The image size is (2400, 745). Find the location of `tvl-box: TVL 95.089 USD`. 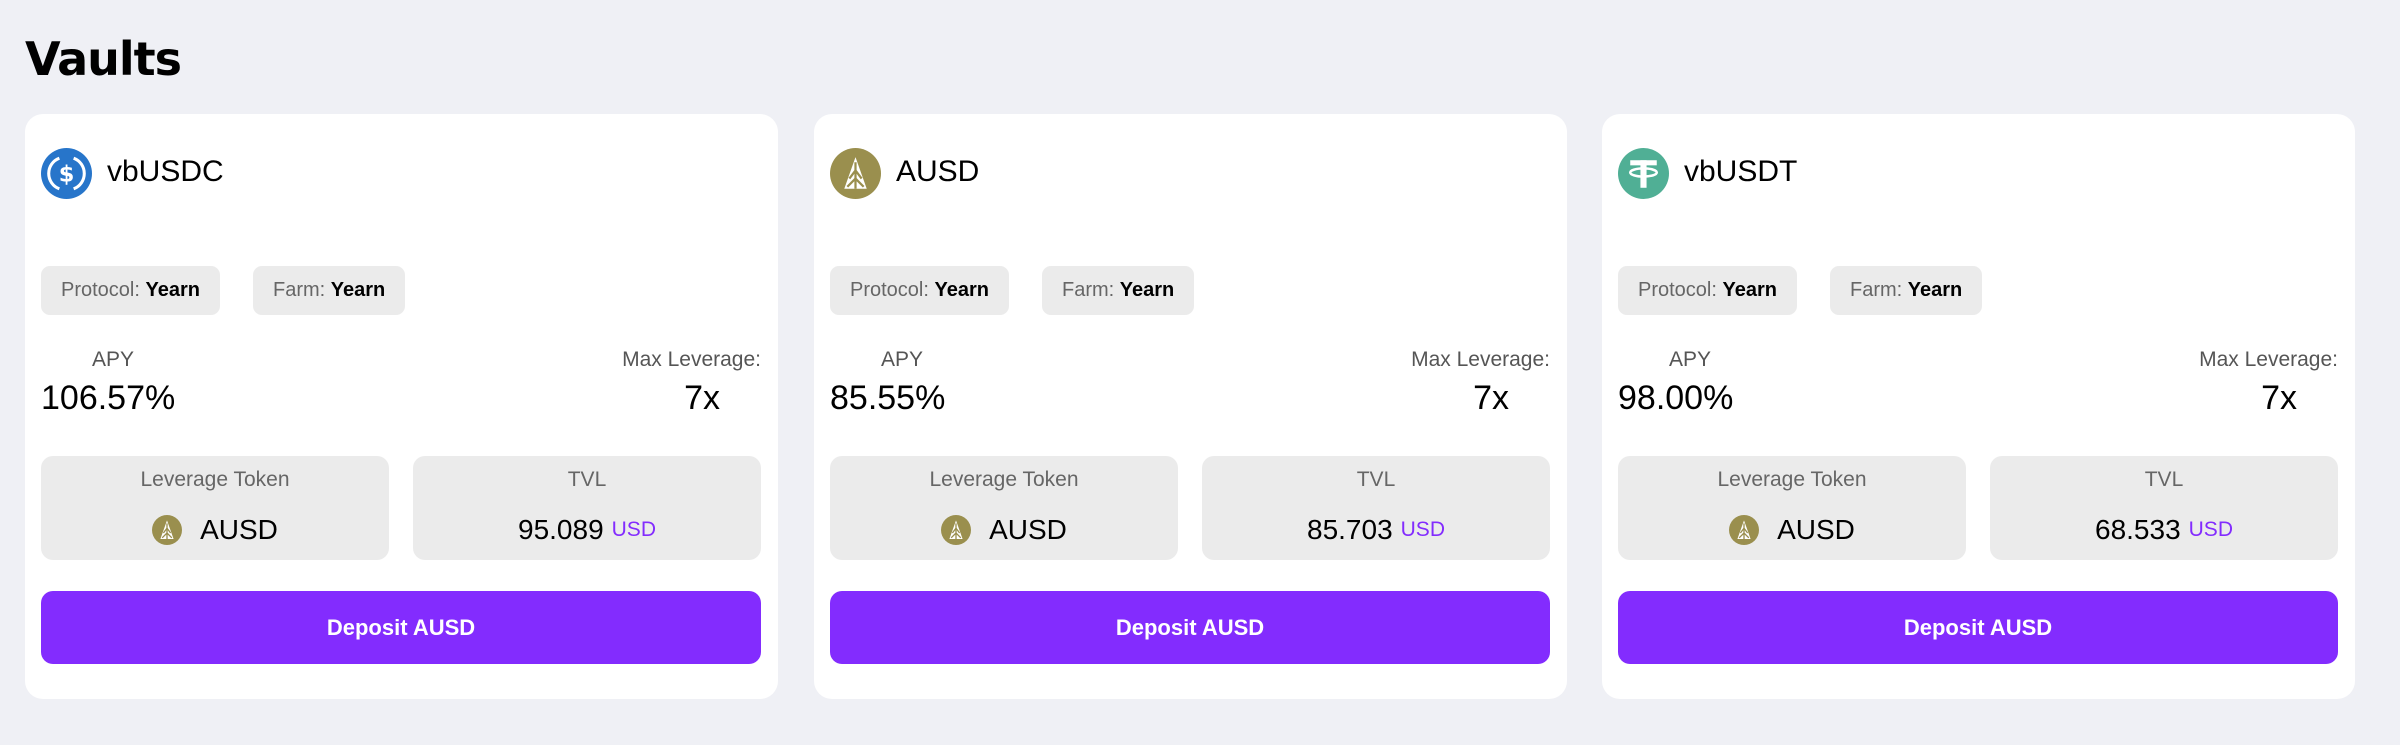

tvl-box: TVL 95.089 USD is located at coordinates (587, 508).